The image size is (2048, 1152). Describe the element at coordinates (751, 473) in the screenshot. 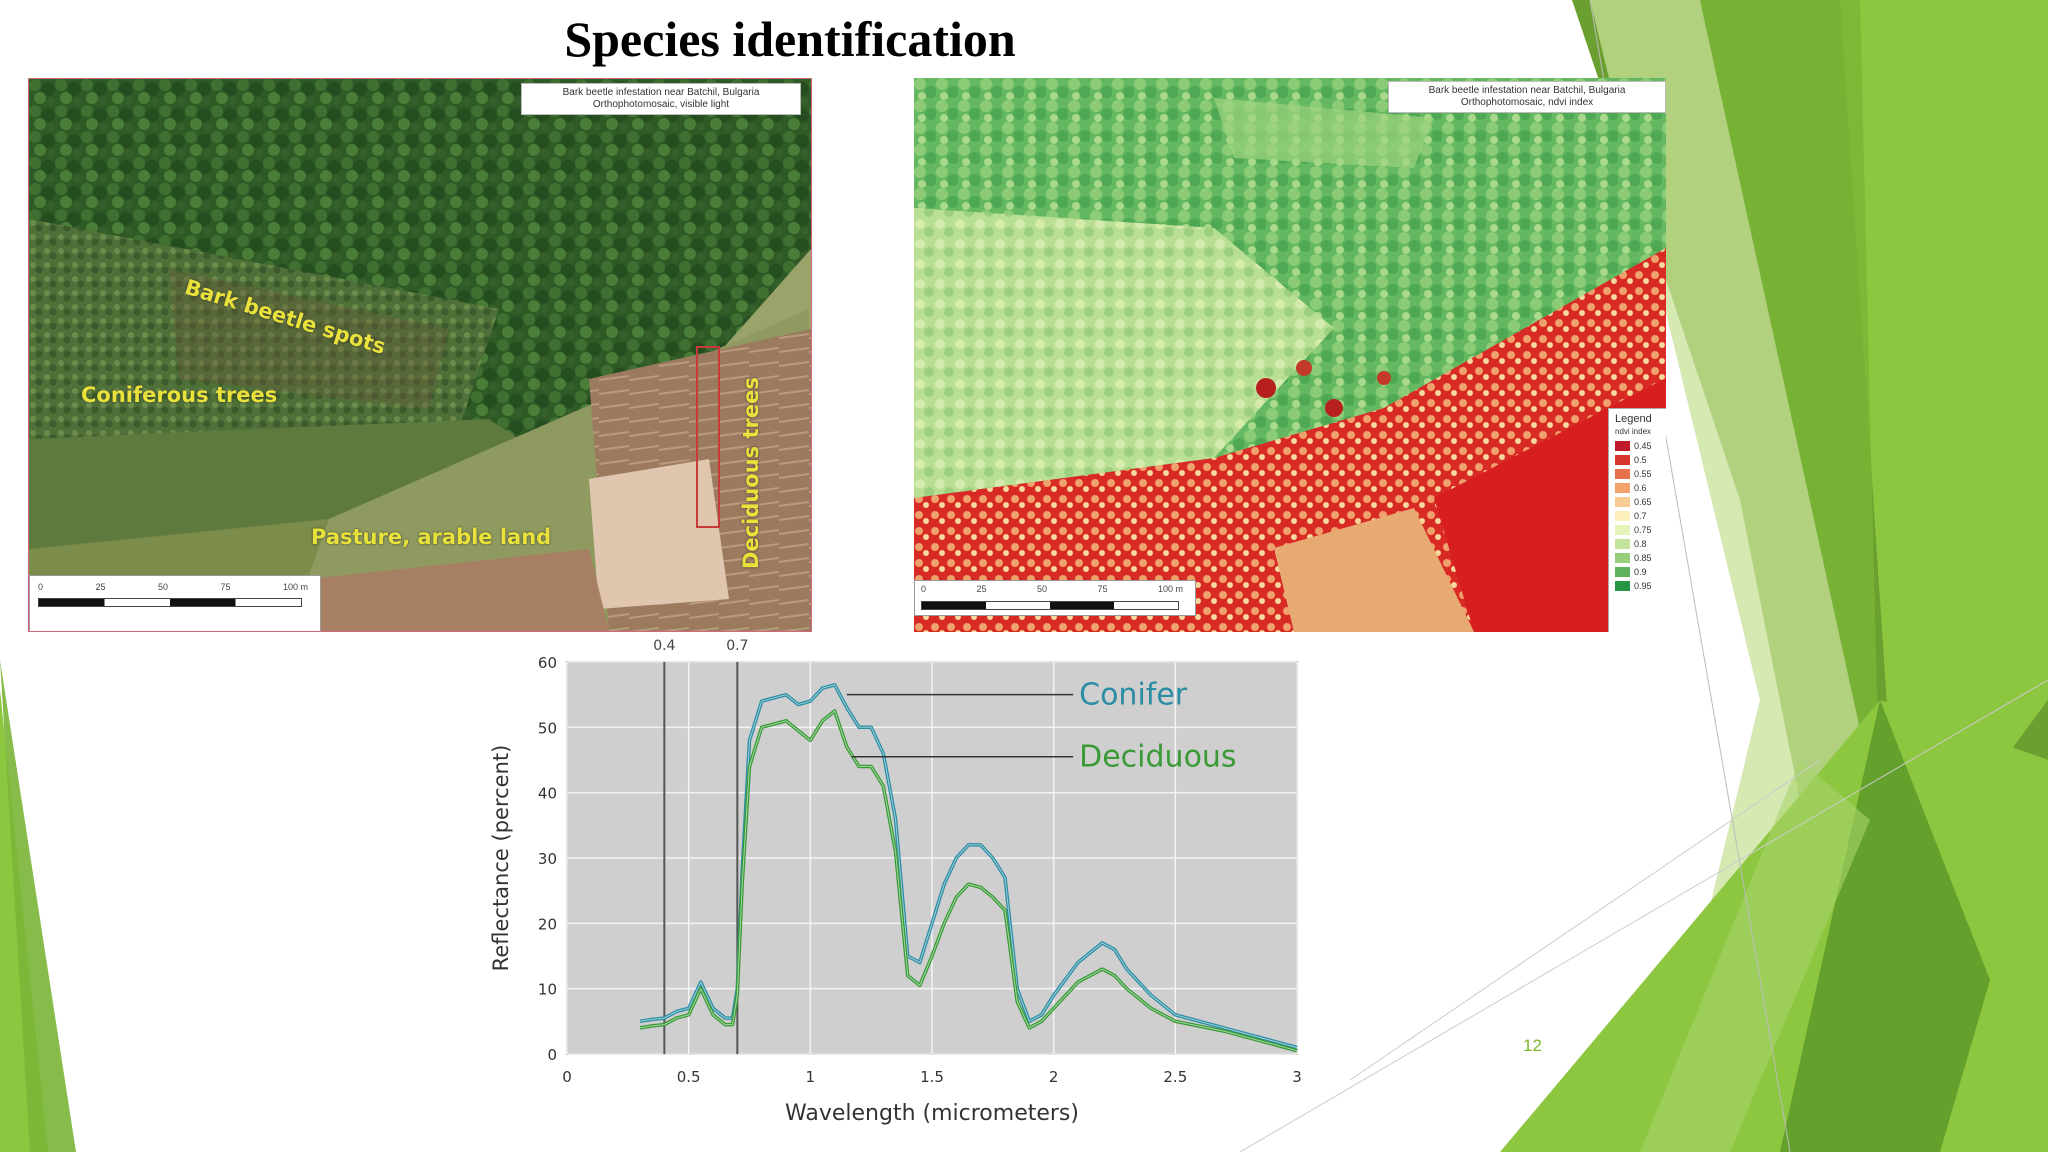

I see `label-deciduous-trees: Deciduous trees` at that location.